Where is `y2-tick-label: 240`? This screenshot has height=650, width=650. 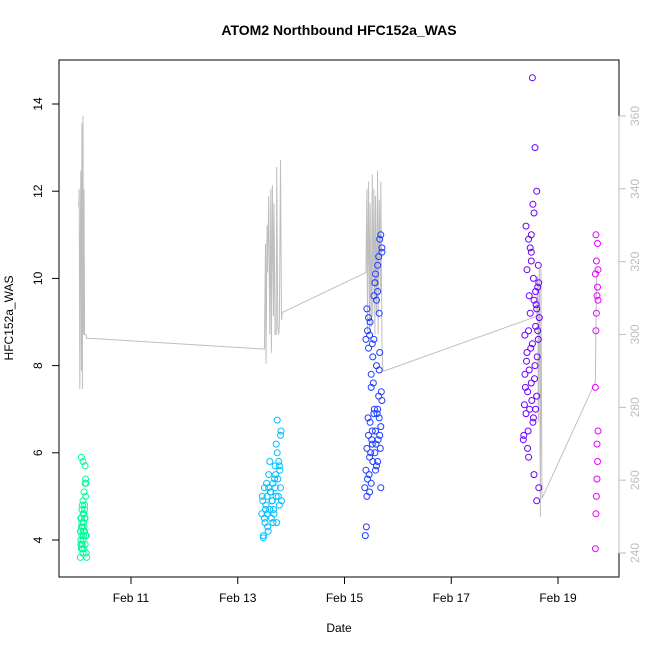 y2-tick-label: 240 is located at coordinates (635, 553).